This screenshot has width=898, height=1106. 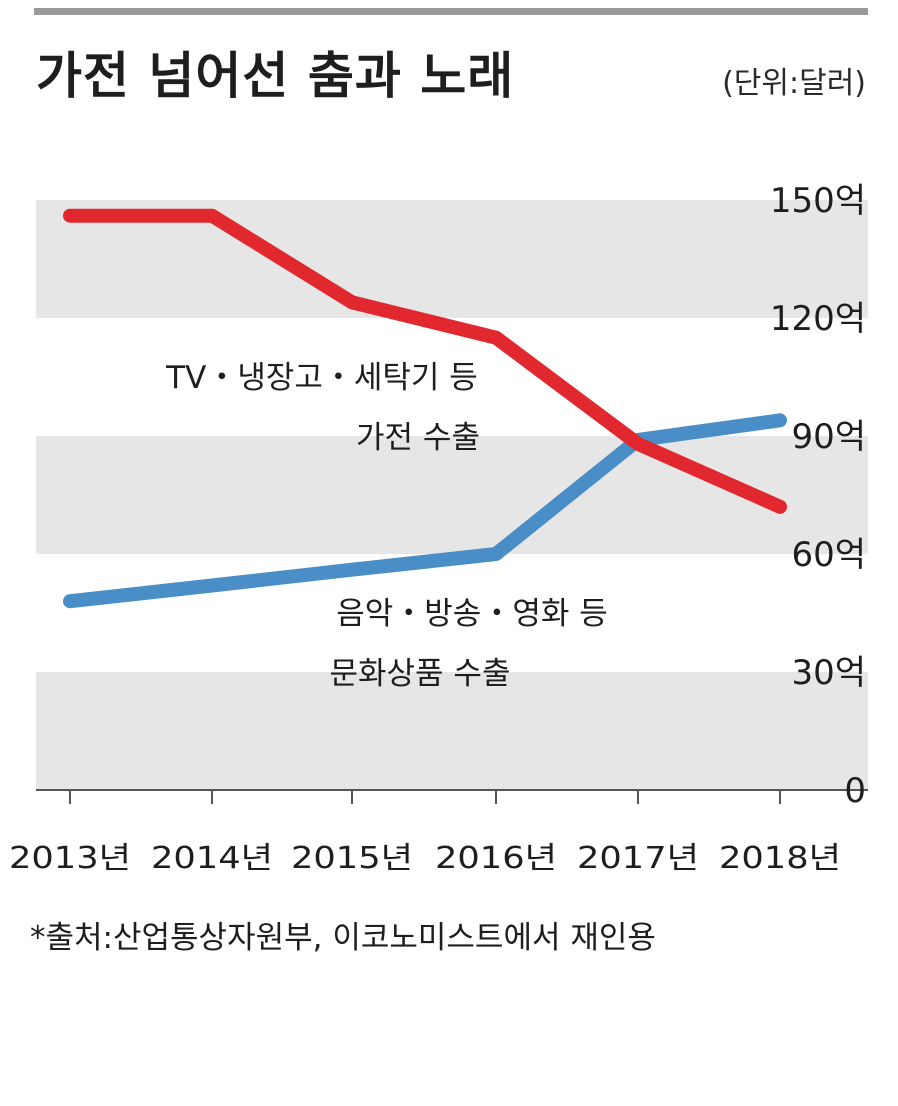 I want to click on x-axis-labels: 2013년 2014년 2015년 2016년 2017년 2018년, so click(x=425, y=858).